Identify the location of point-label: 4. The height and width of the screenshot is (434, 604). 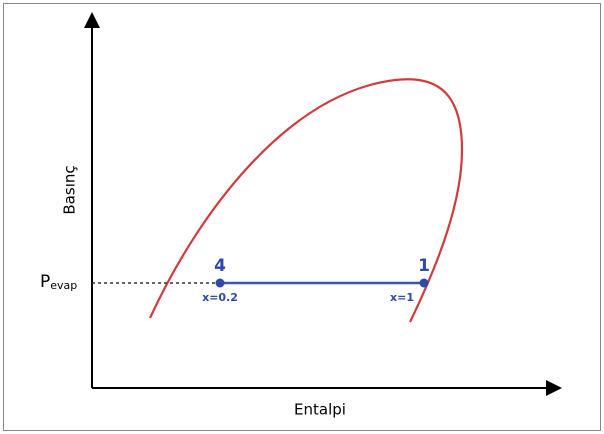
(220, 266).